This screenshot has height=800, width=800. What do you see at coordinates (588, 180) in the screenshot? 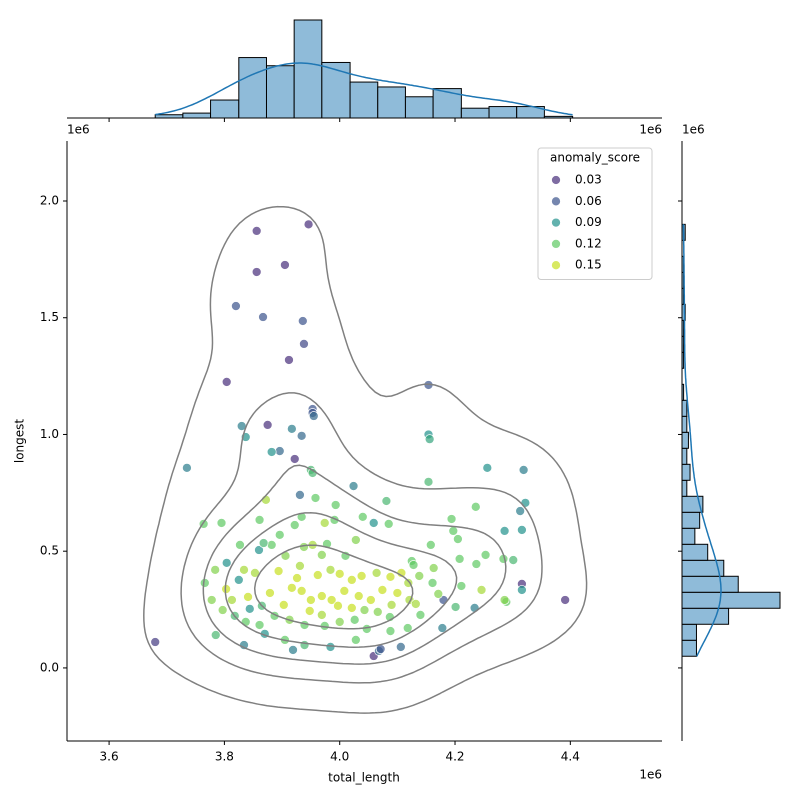
I see `legend-label: 0.03` at bounding box center [588, 180].